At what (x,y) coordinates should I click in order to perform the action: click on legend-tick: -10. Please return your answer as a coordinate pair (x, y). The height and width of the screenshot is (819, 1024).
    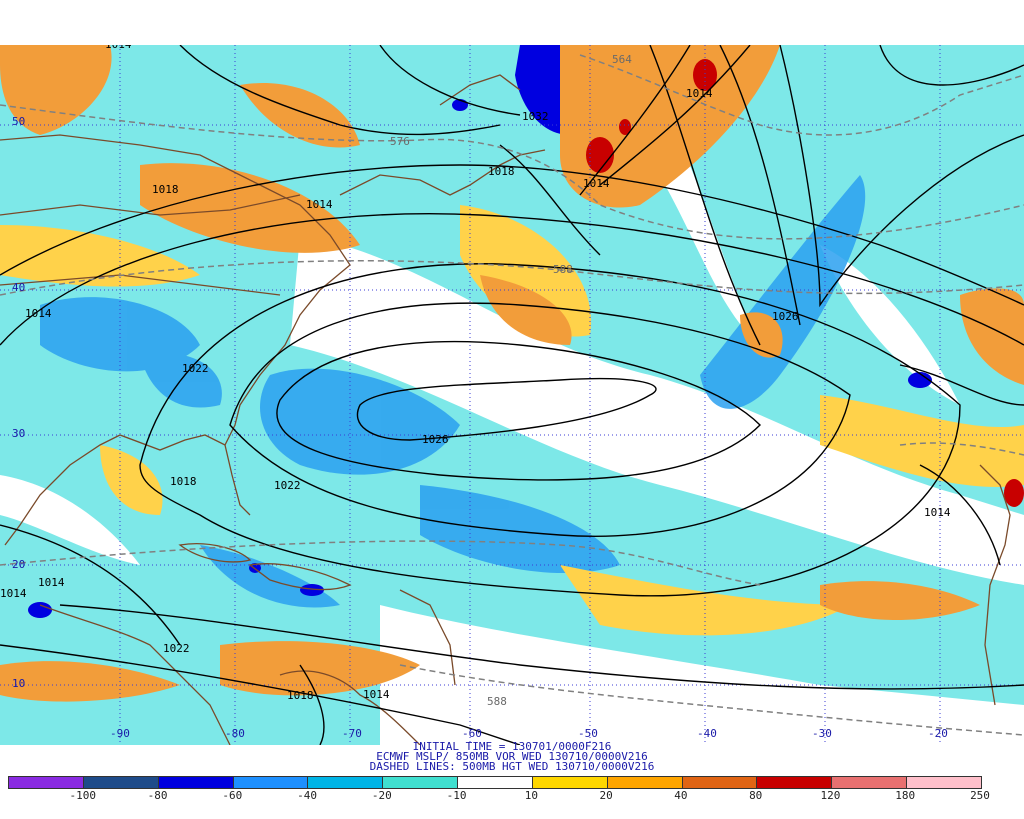
    Looking at the image, I should click on (456, 795).